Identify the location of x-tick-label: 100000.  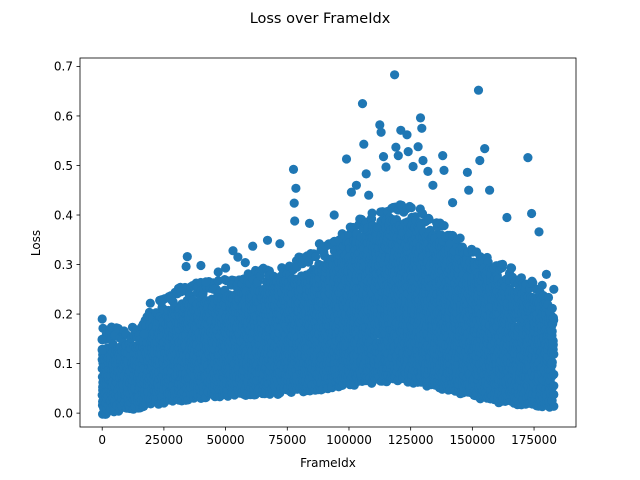
(349, 440).